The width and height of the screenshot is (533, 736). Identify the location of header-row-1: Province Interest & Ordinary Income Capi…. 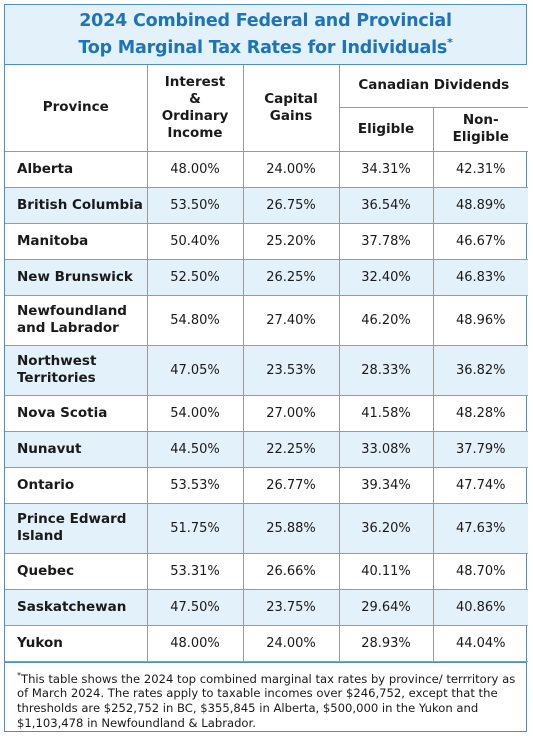
(266, 108).